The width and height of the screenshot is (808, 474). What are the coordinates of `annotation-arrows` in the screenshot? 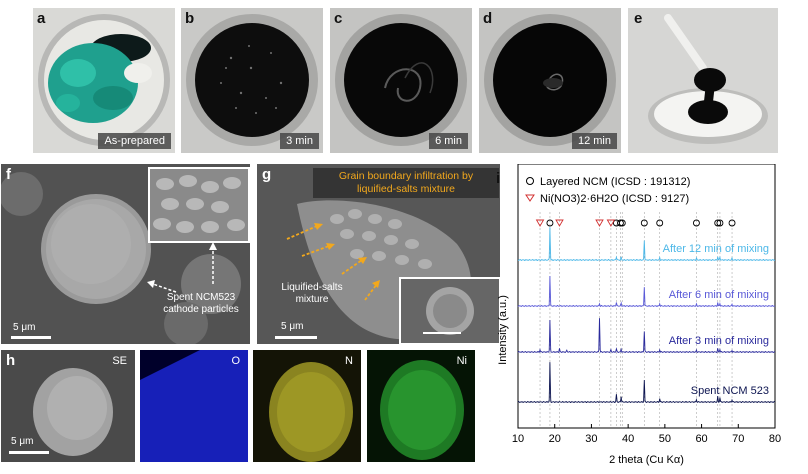 It's located at (182, 267).